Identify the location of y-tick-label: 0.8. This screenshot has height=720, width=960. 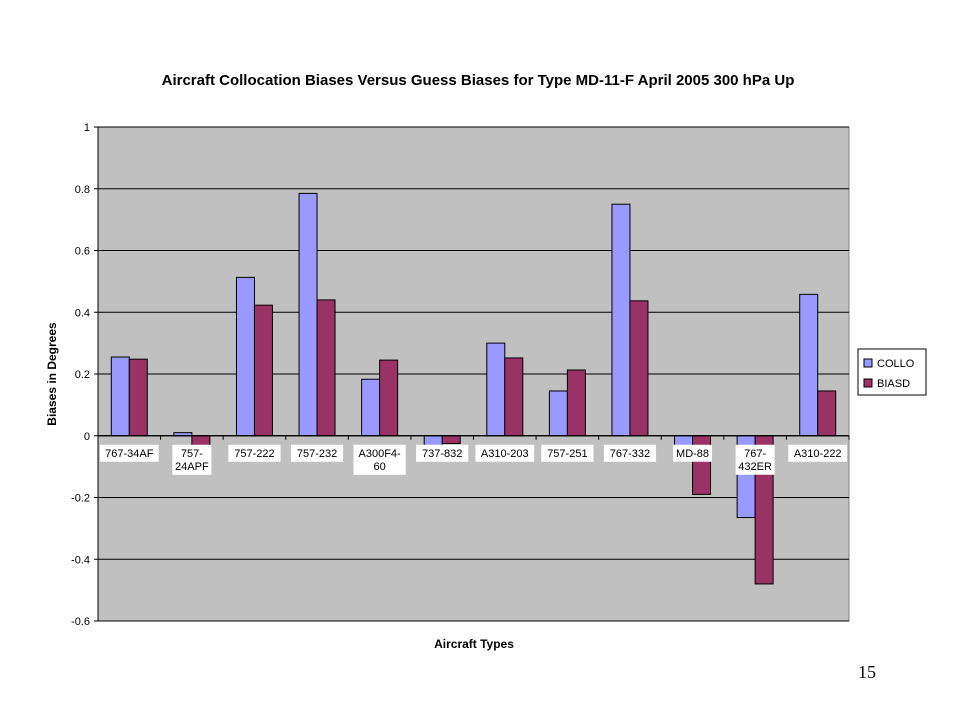
(82, 190).